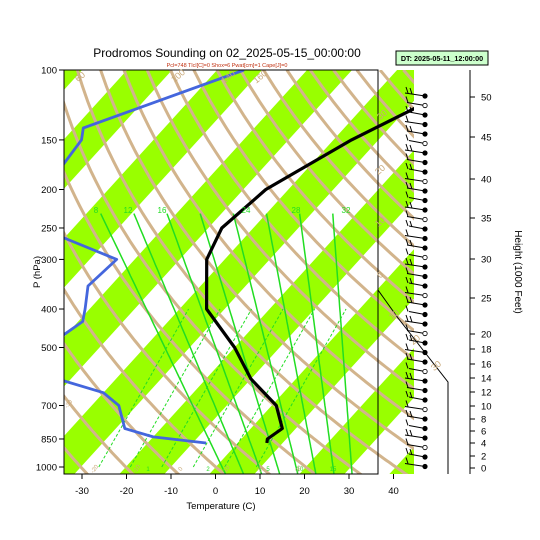  Describe the element at coordinates (246, 210) in the screenshot. I see `moist-adiabat-label: 24` at that location.